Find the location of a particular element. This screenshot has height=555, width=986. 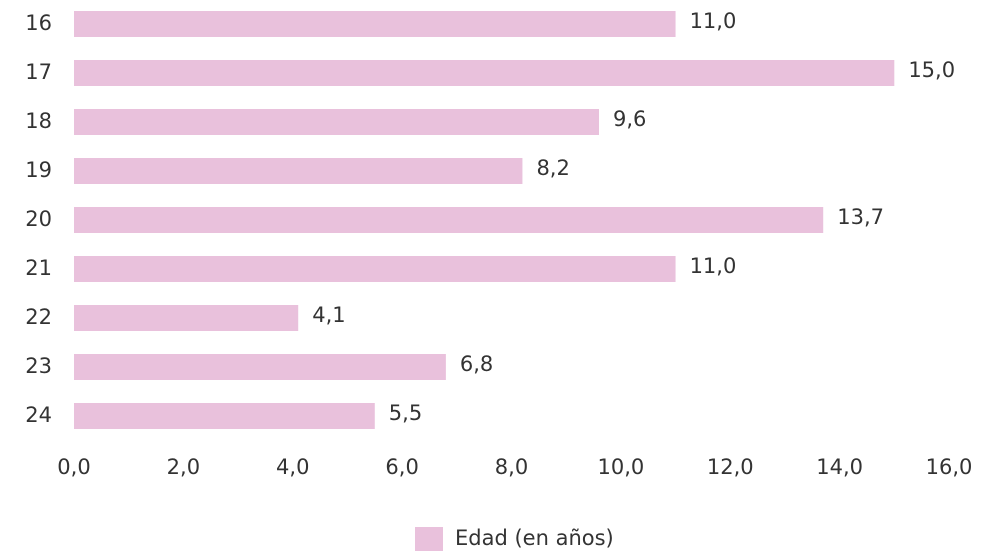

x-tick-label: 8,0 is located at coordinates (511, 467).